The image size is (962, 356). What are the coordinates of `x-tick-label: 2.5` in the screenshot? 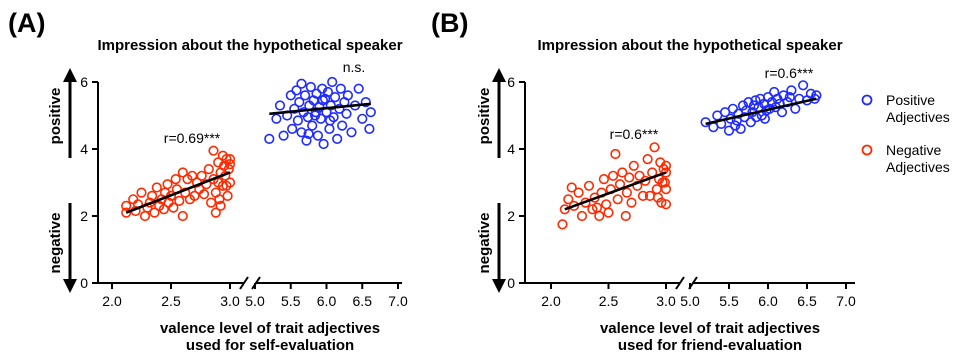 It's located at (171, 301).